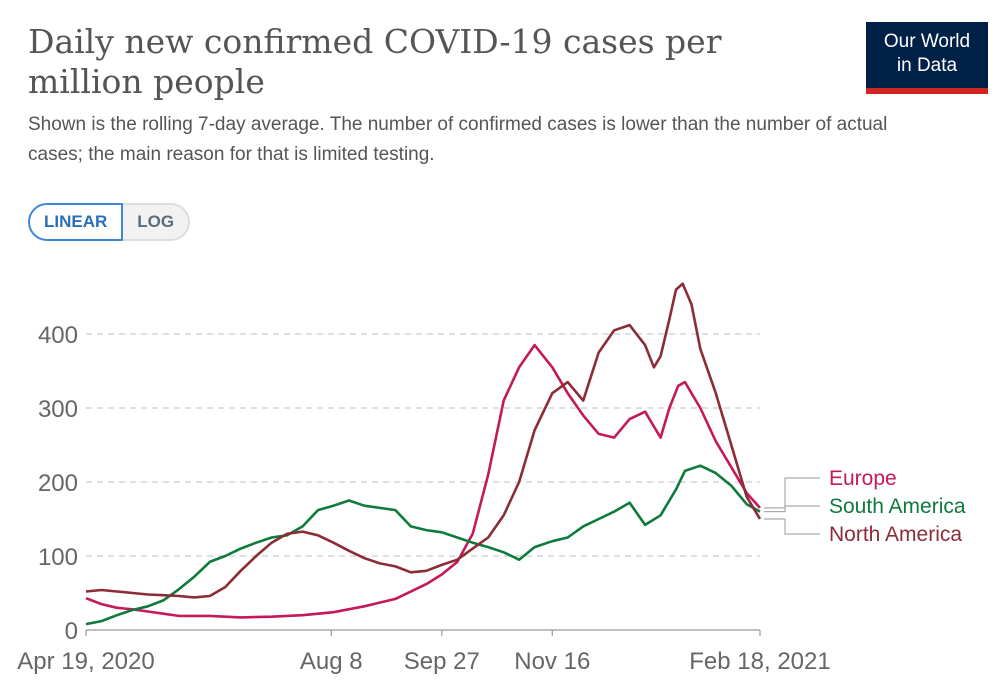 The image size is (1006, 686). What do you see at coordinates (58, 409) in the screenshot?
I see `y-tick-label: 300` at bounding box center [58, 409].